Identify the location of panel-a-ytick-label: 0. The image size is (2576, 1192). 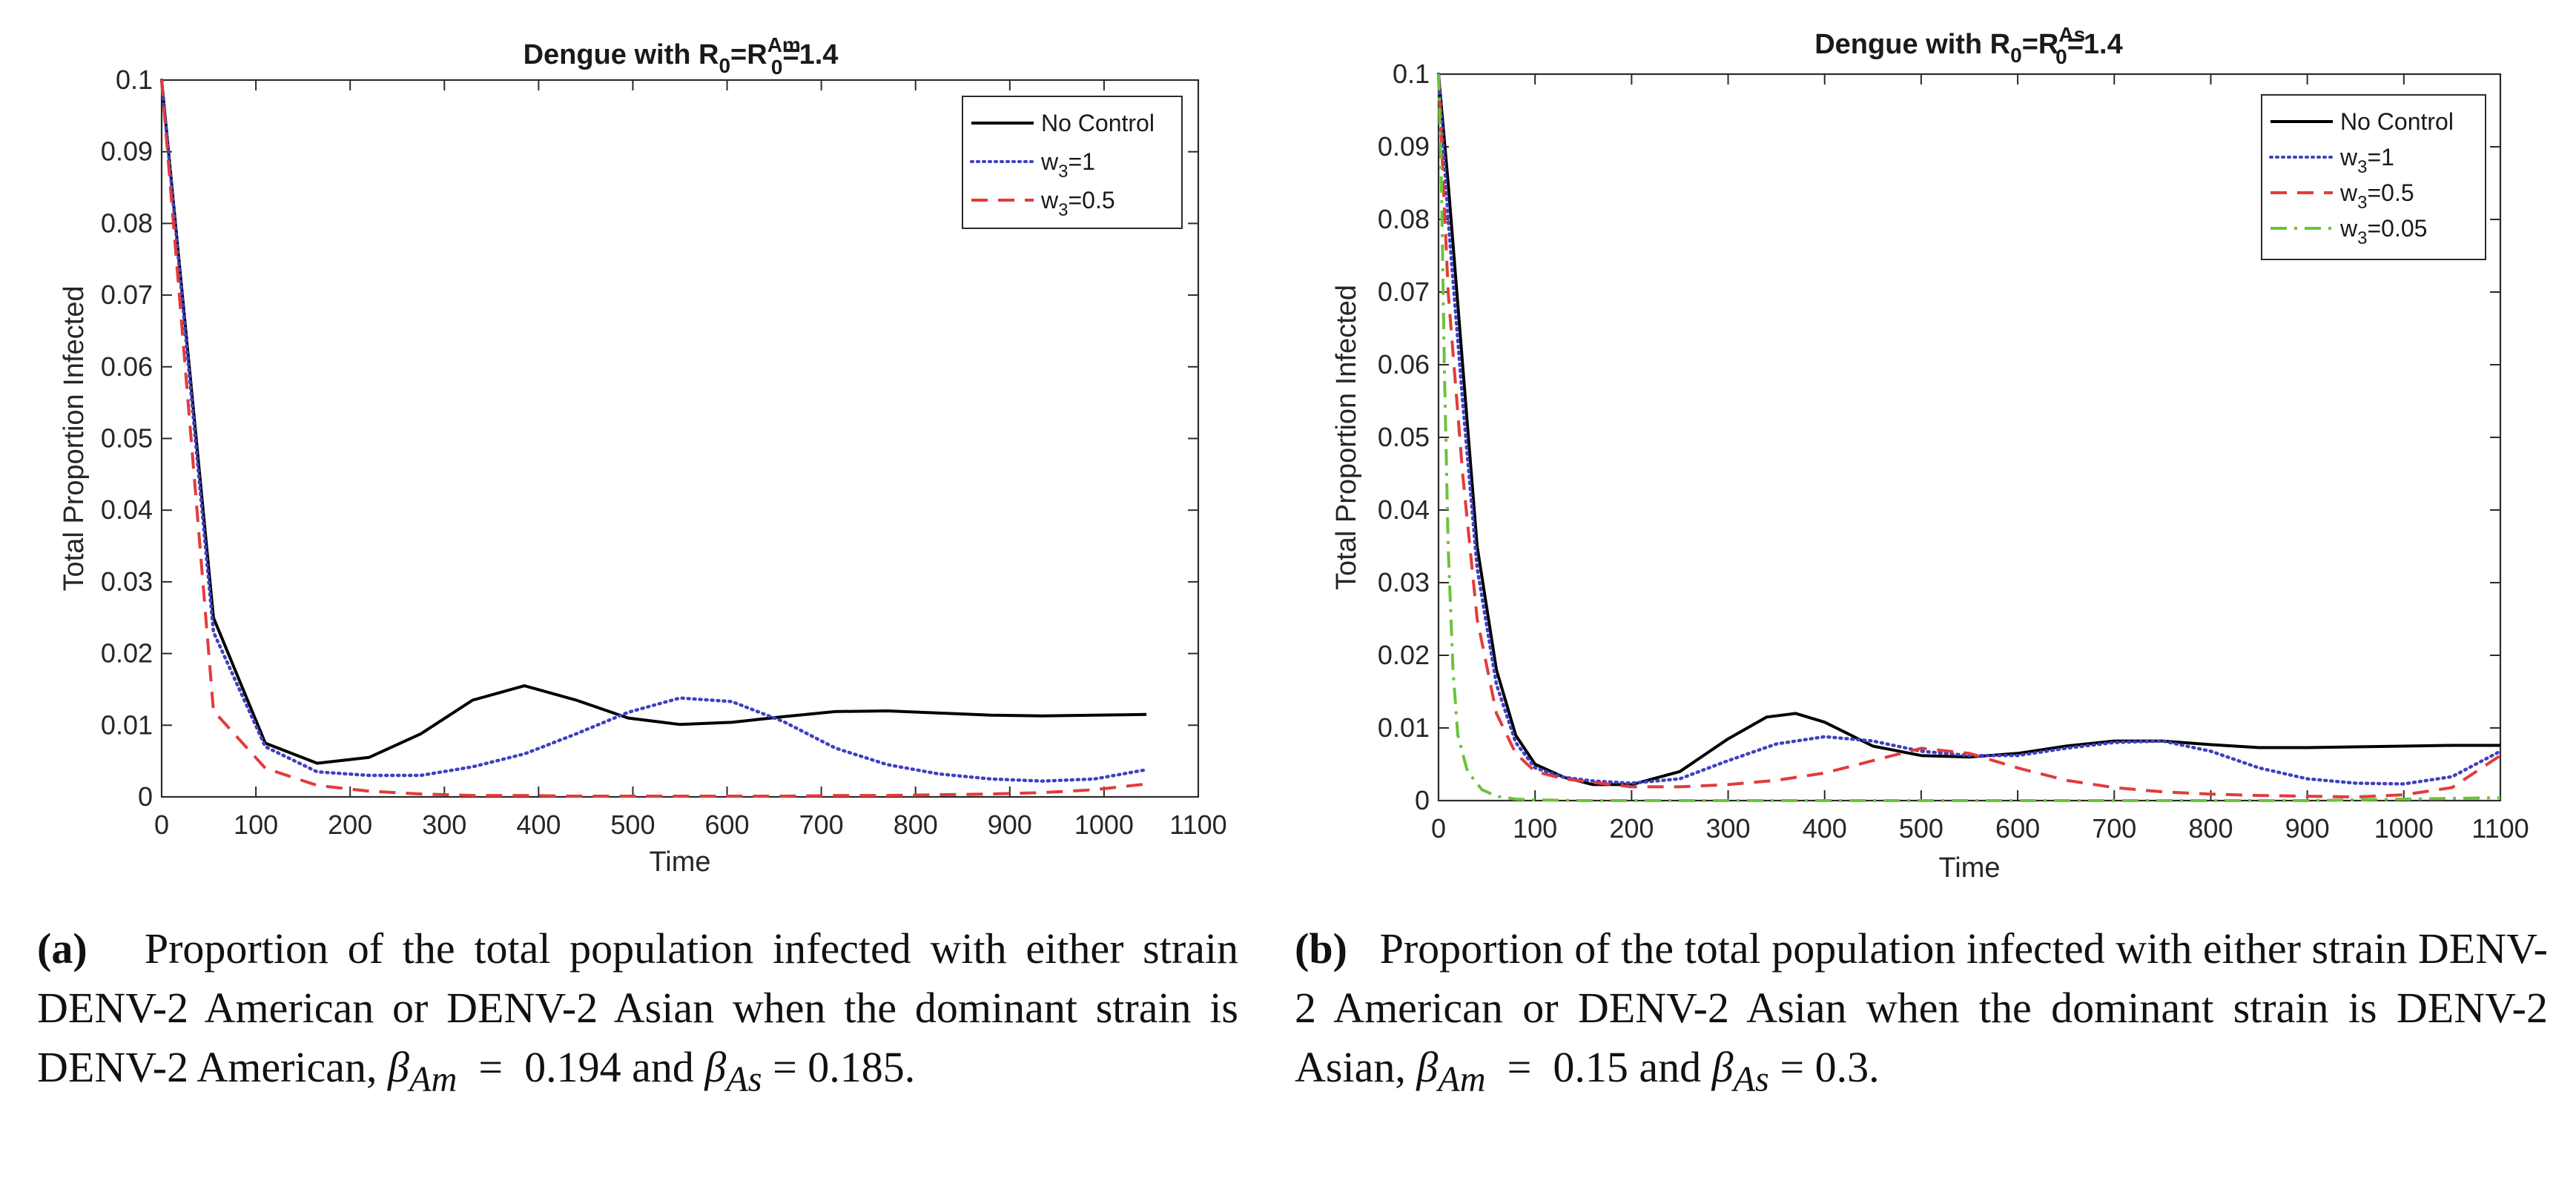
(145, 796).